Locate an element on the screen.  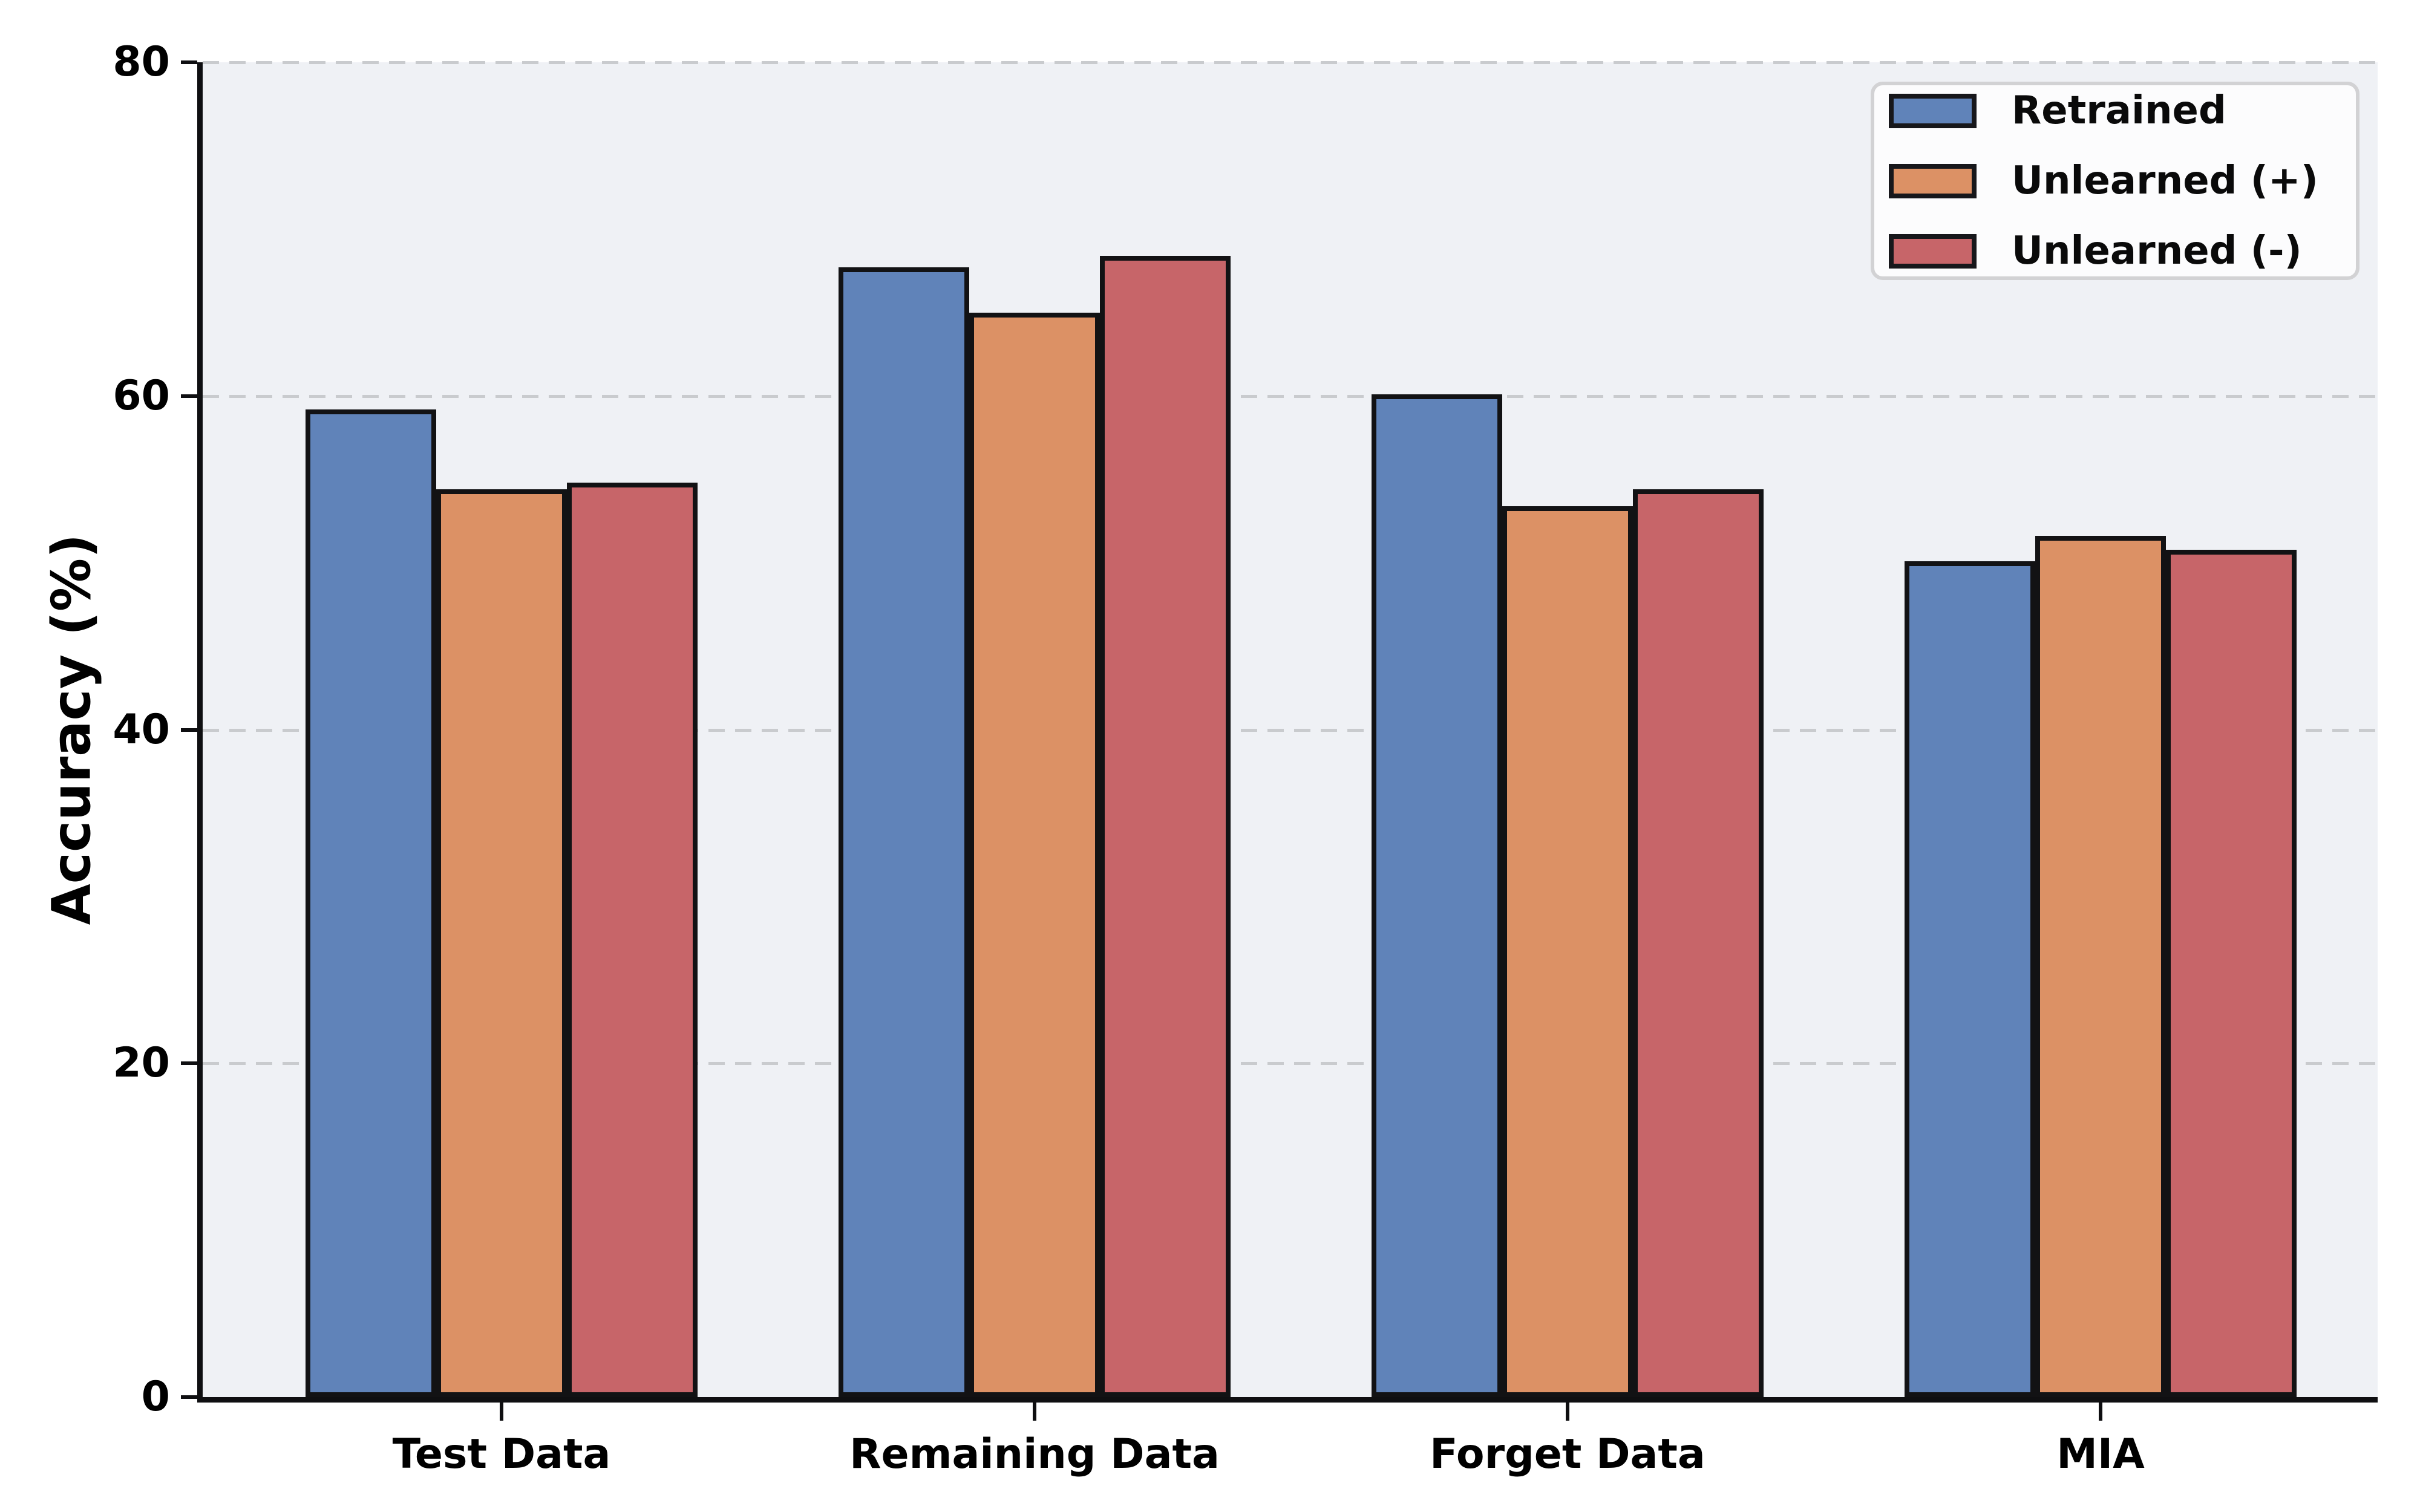
legend-label: Unlearned (+) is located at coordinates (2165, 180).